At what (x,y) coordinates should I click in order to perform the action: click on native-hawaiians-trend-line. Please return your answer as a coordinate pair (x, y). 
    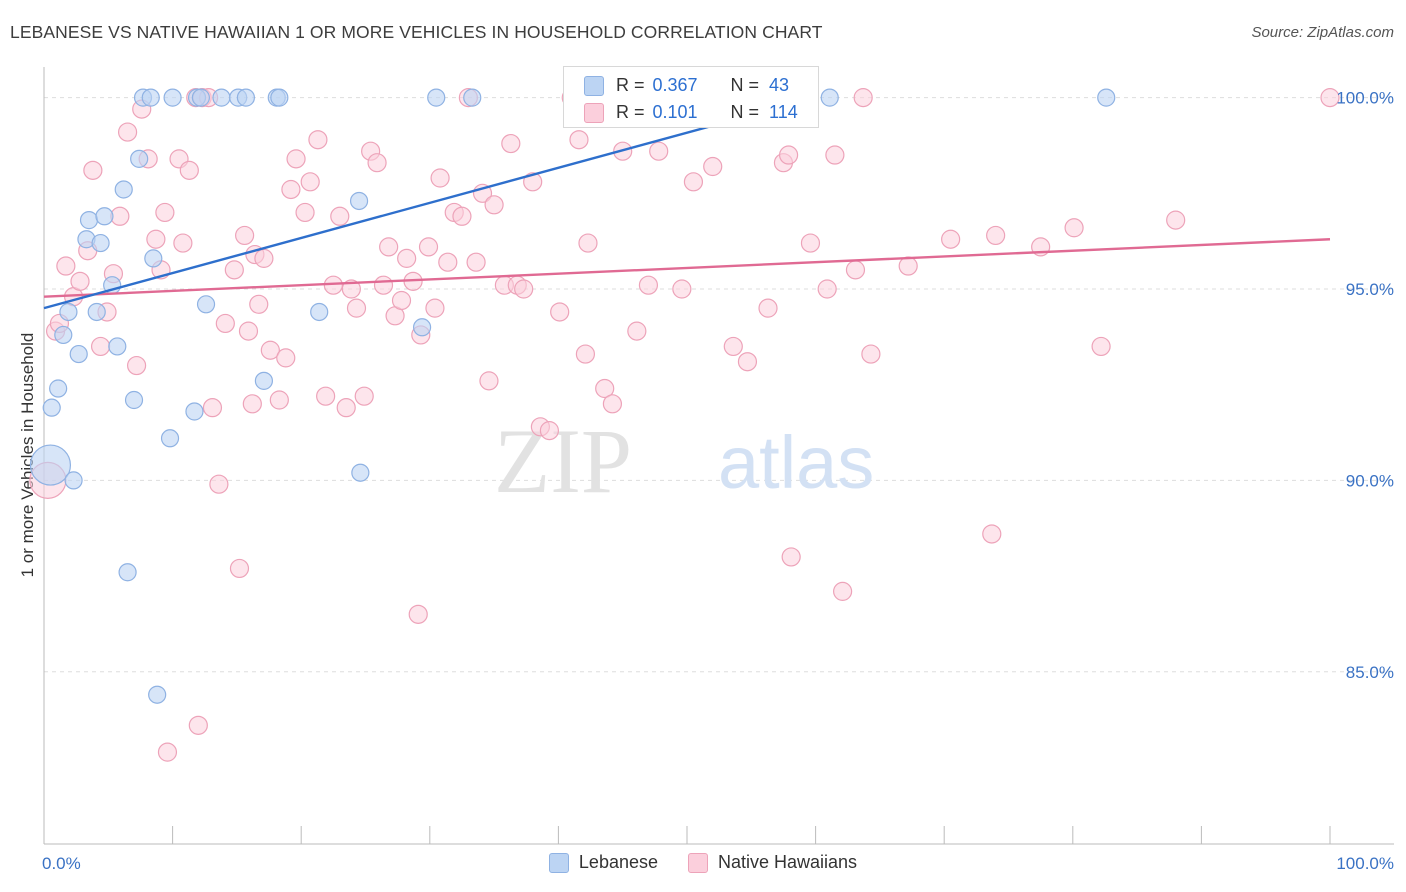
    Looking at the image, I should click on (687, 268).